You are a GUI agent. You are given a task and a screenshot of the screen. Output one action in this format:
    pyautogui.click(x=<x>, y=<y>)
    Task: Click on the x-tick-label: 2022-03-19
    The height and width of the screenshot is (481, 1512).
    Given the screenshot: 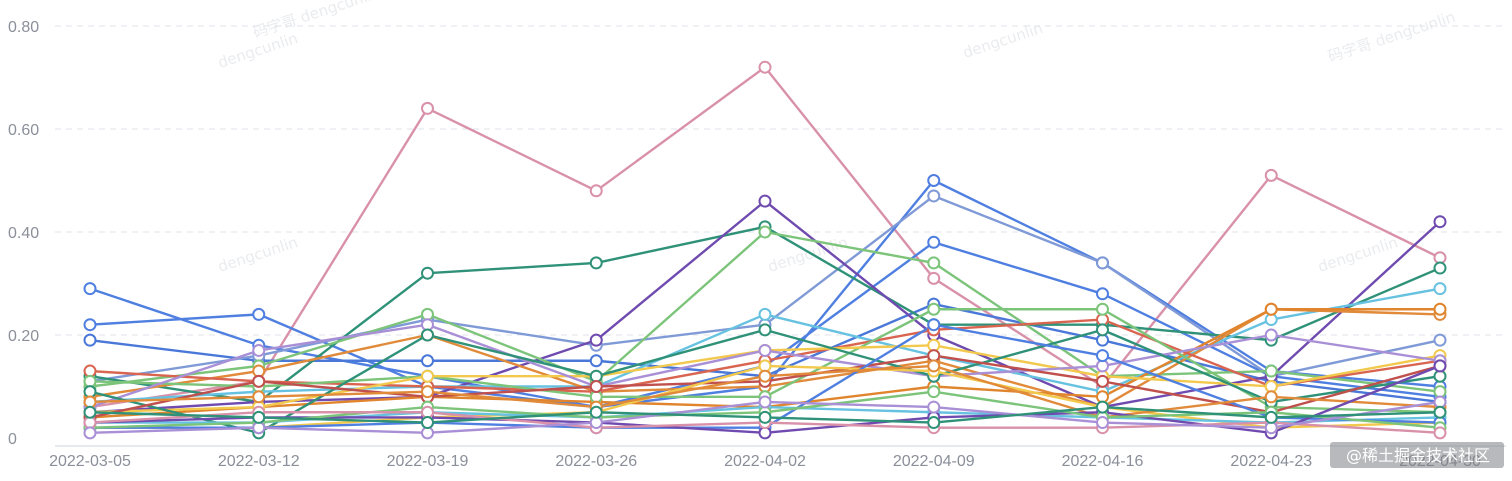 What is the action you would take?
    pyautogui.click(x=428, y=461)
    